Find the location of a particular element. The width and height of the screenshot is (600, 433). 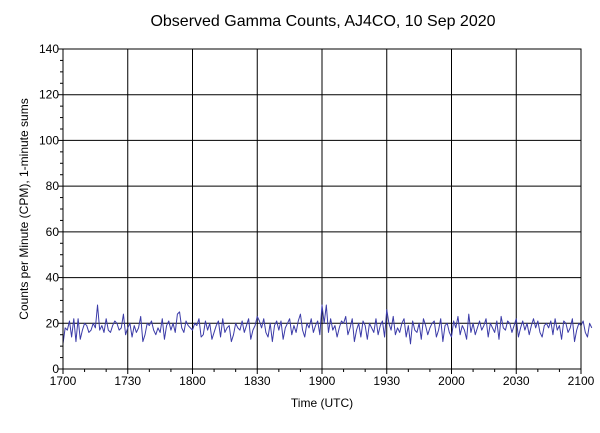

x-tick-label: 2030 is located at coordinates (516, 381).